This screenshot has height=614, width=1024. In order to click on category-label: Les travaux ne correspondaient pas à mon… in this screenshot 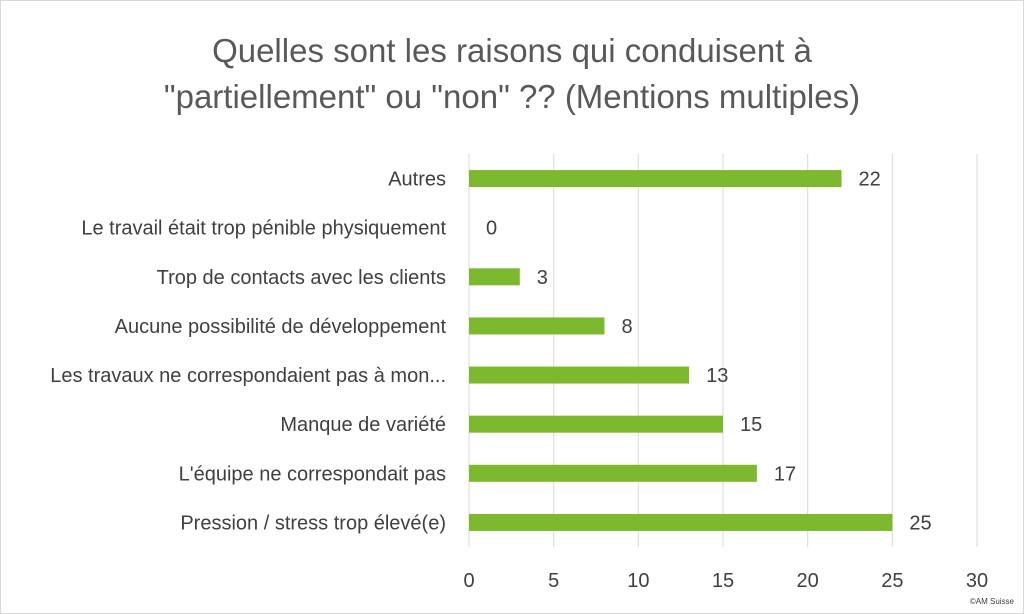, I will do `click(248, 376)`.